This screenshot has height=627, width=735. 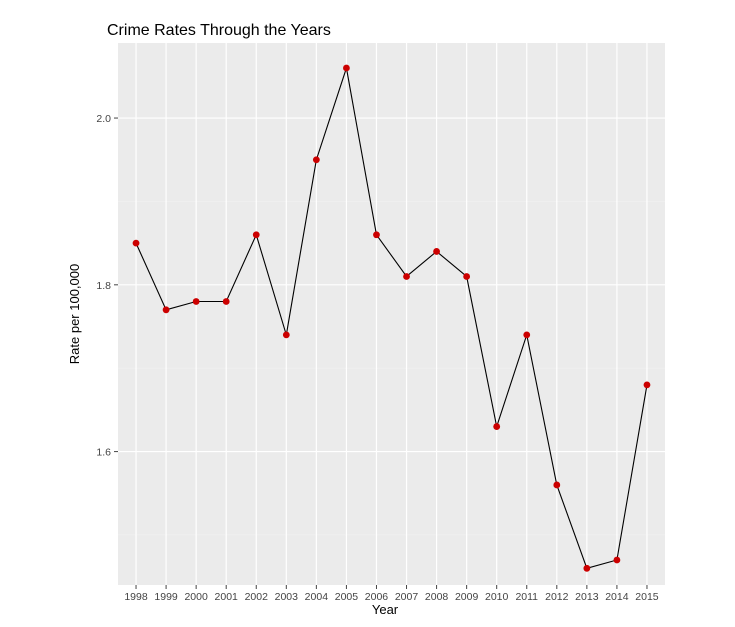 I want to click on x-tick-label: 2000, so click(x=196, y=597).